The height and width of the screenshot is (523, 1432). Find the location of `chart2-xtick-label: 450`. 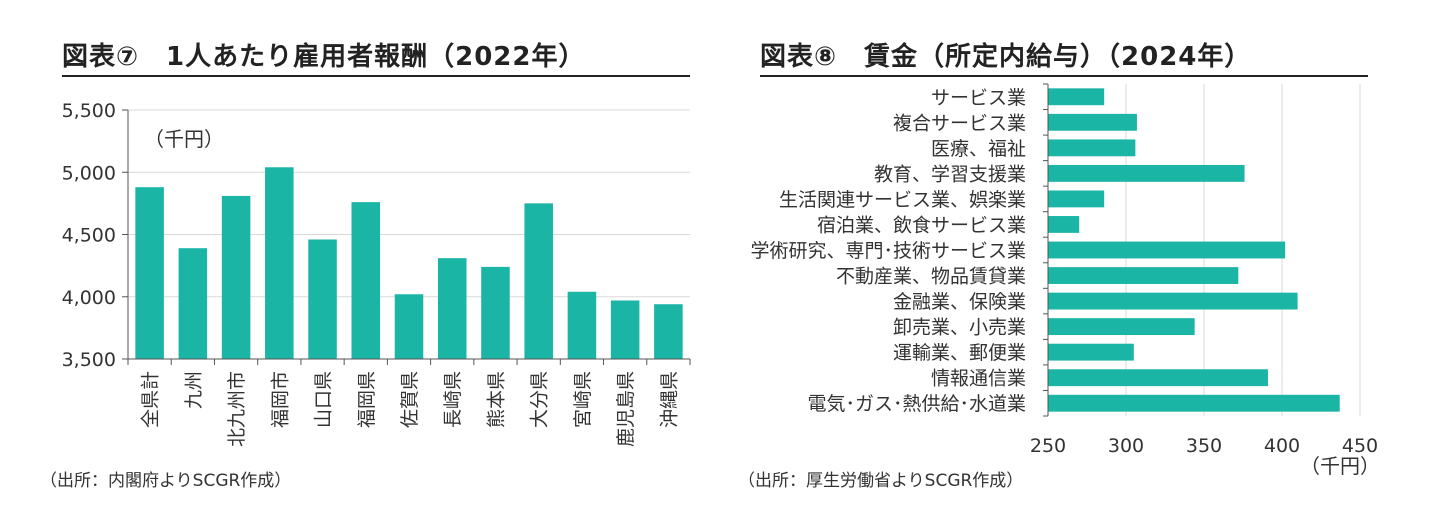

chart2-xtick-label: 450 is located at coordinates (1360, 446).